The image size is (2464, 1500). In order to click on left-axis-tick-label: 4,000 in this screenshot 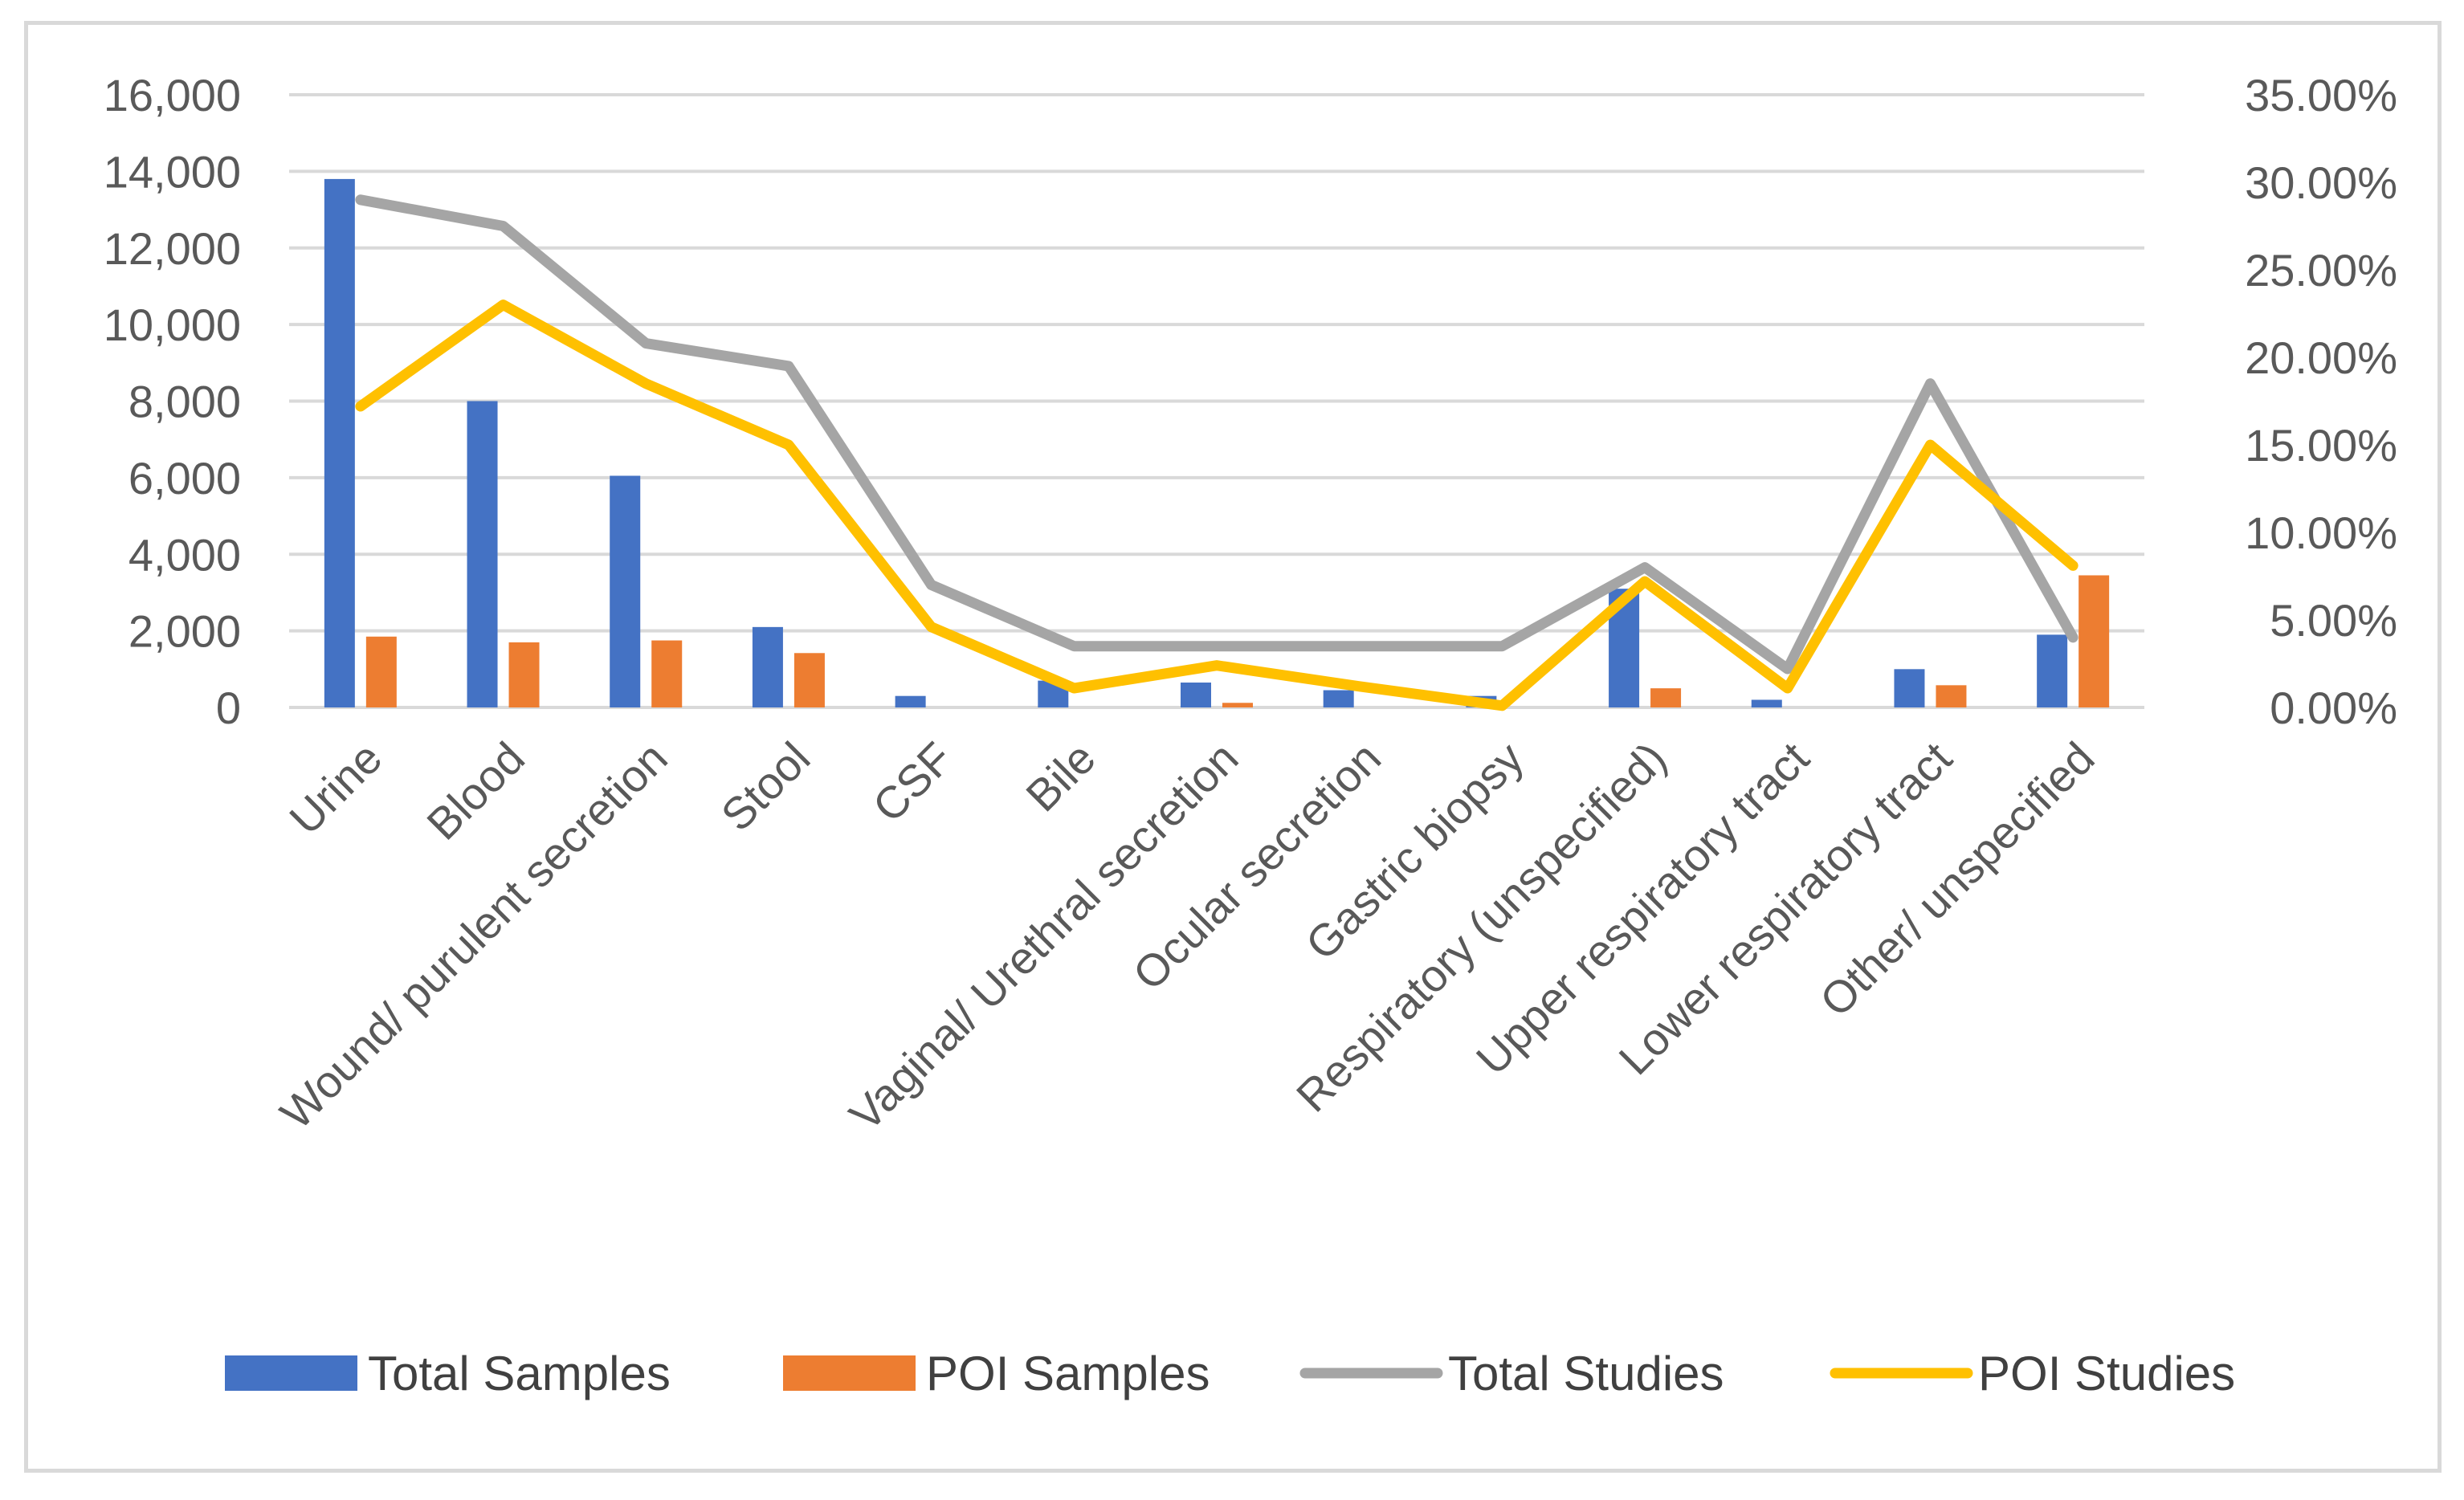, I will do `click(185, 554)`.